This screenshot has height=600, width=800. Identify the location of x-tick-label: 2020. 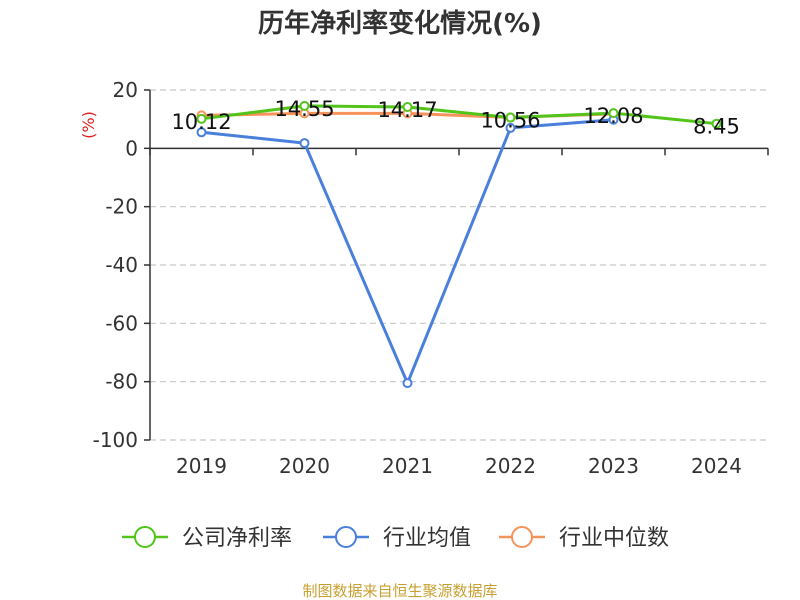
(304, 466).